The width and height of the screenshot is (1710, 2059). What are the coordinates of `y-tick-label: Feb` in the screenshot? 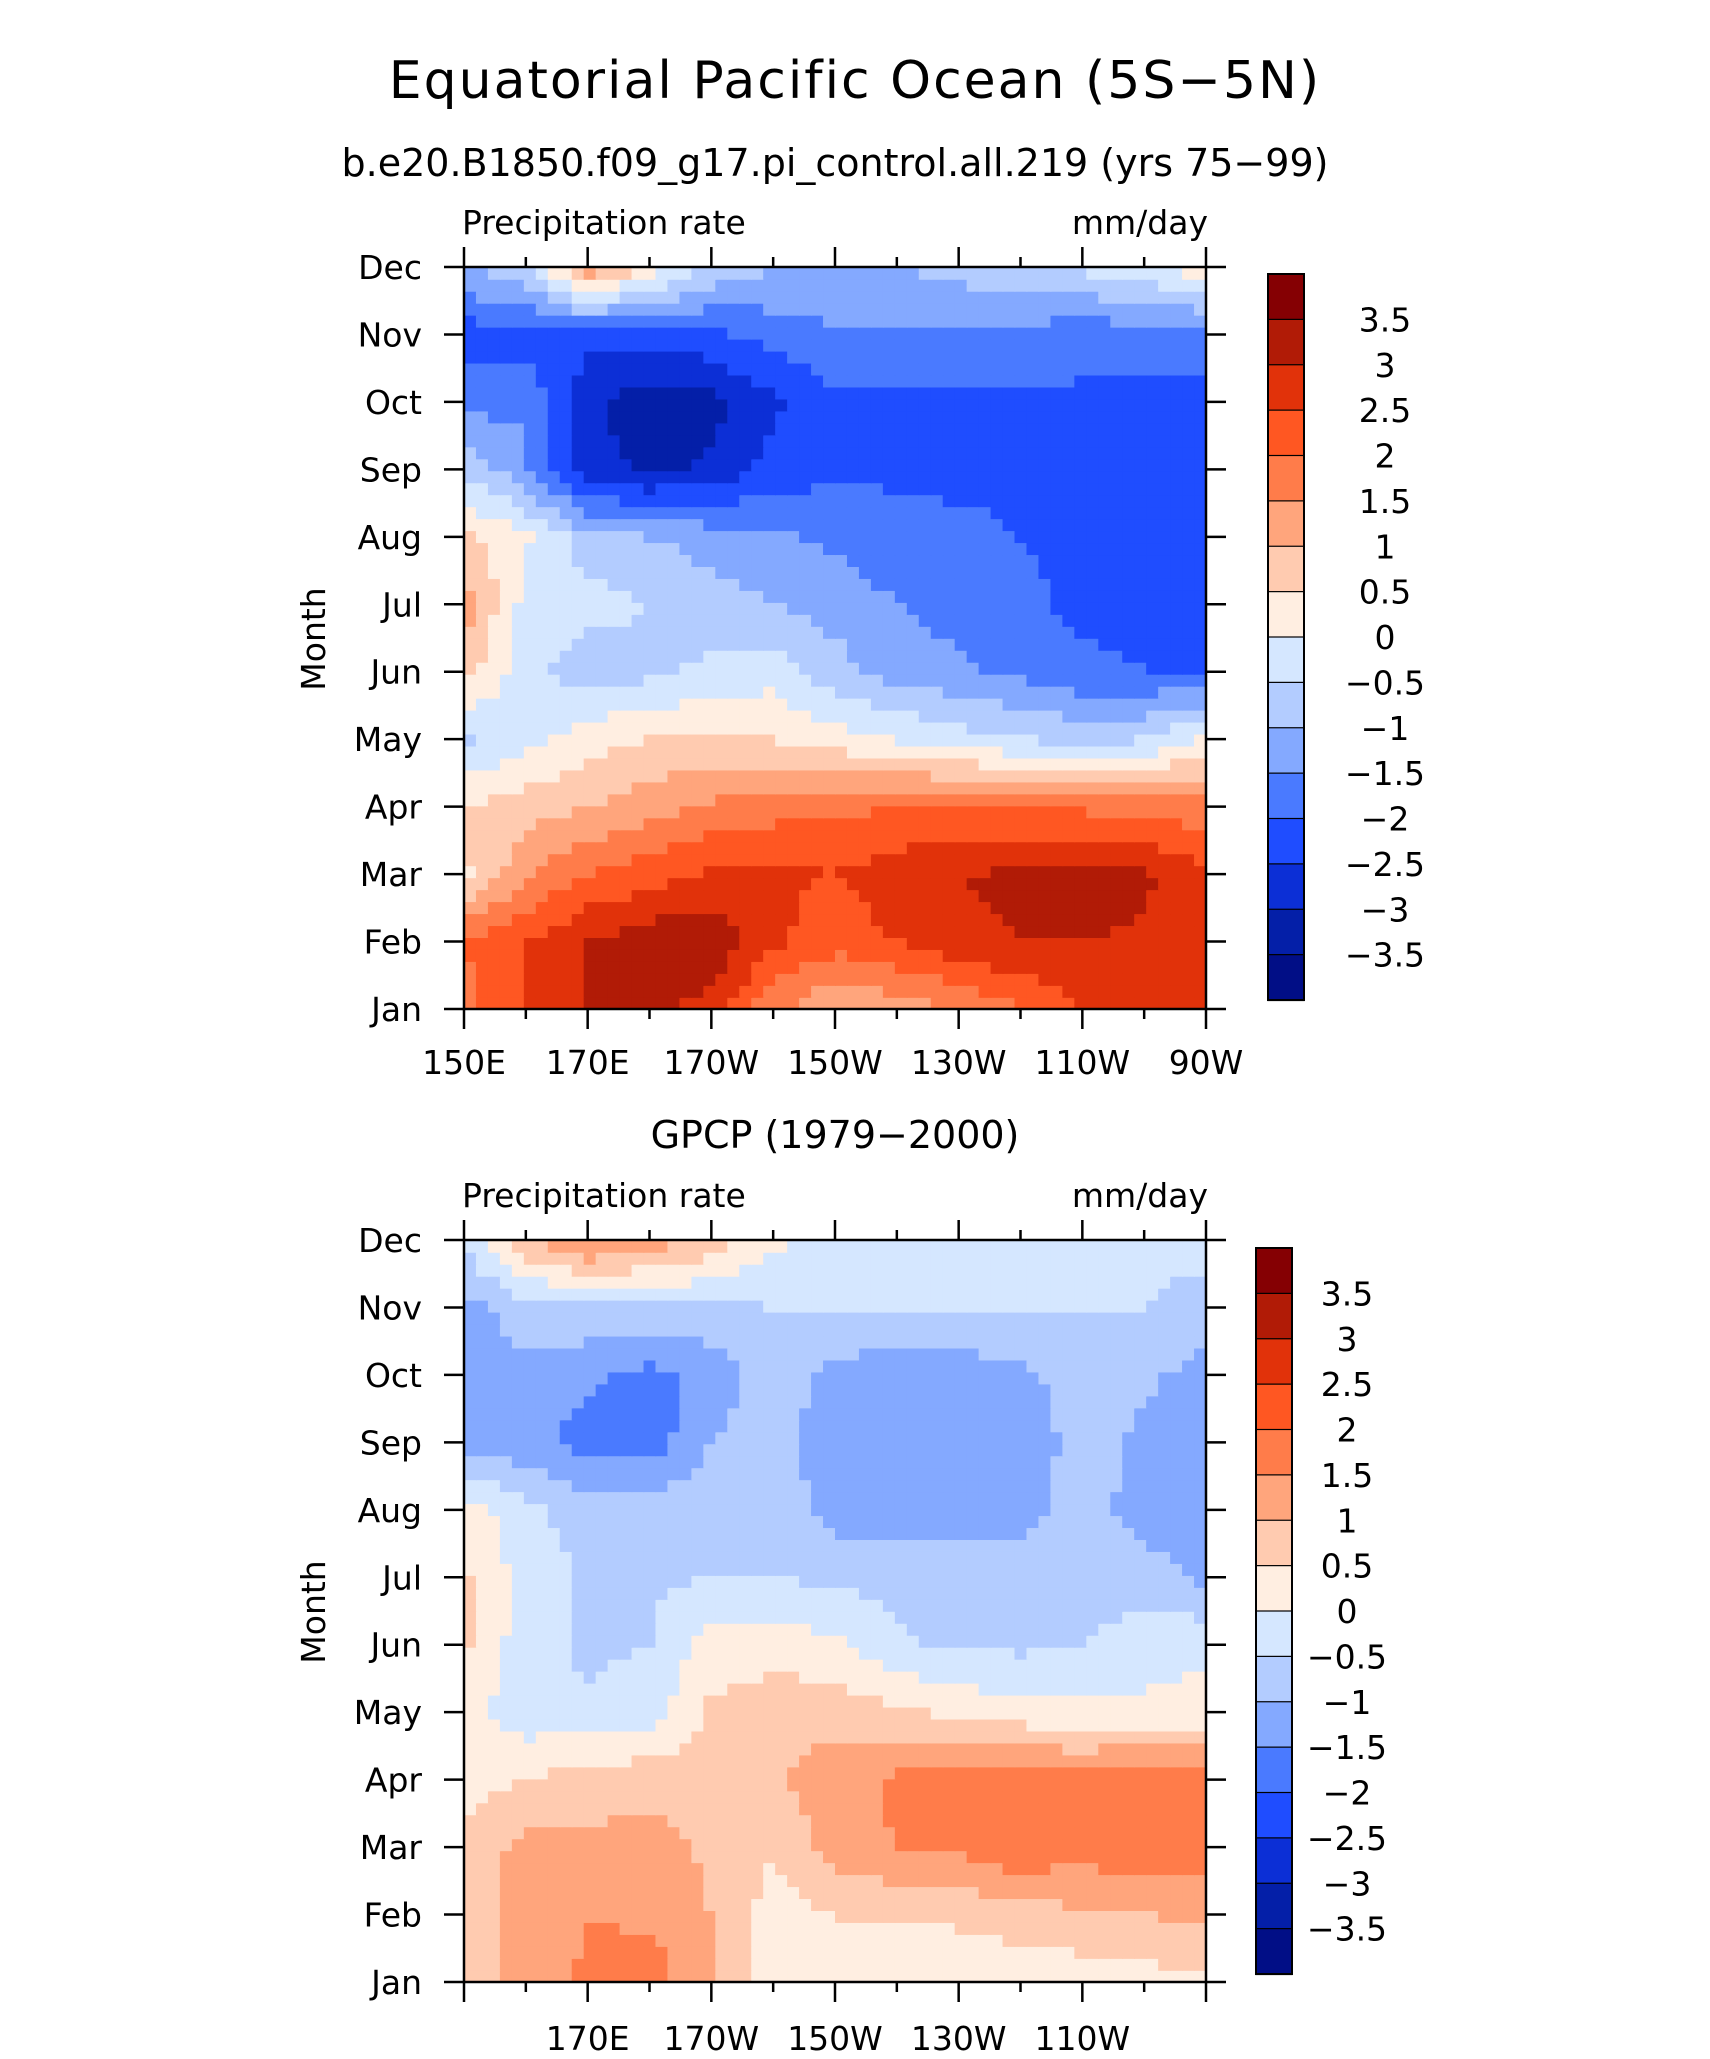 It's located at (393, 942).